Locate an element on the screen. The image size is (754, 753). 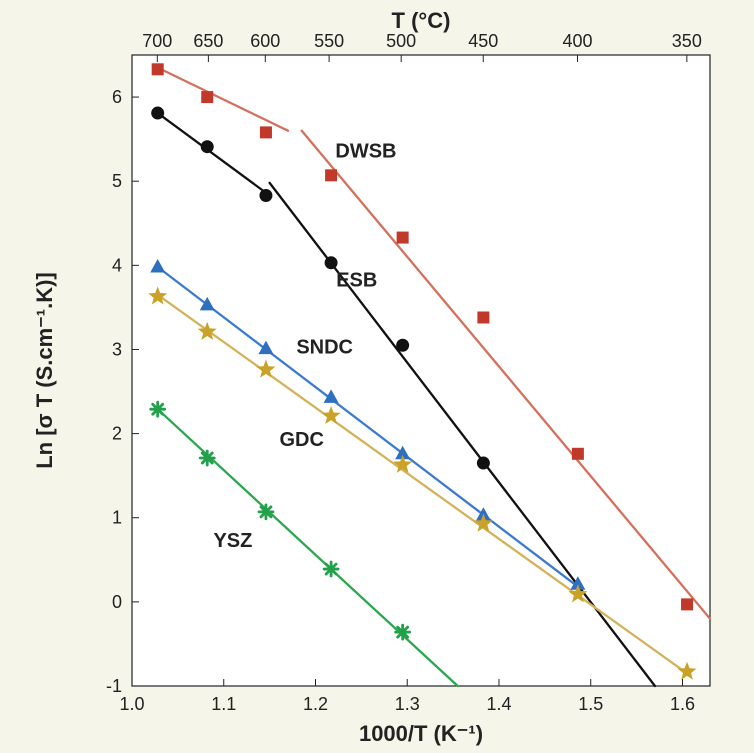
y-tick-label: -1 is located at coordinates (114, 686).